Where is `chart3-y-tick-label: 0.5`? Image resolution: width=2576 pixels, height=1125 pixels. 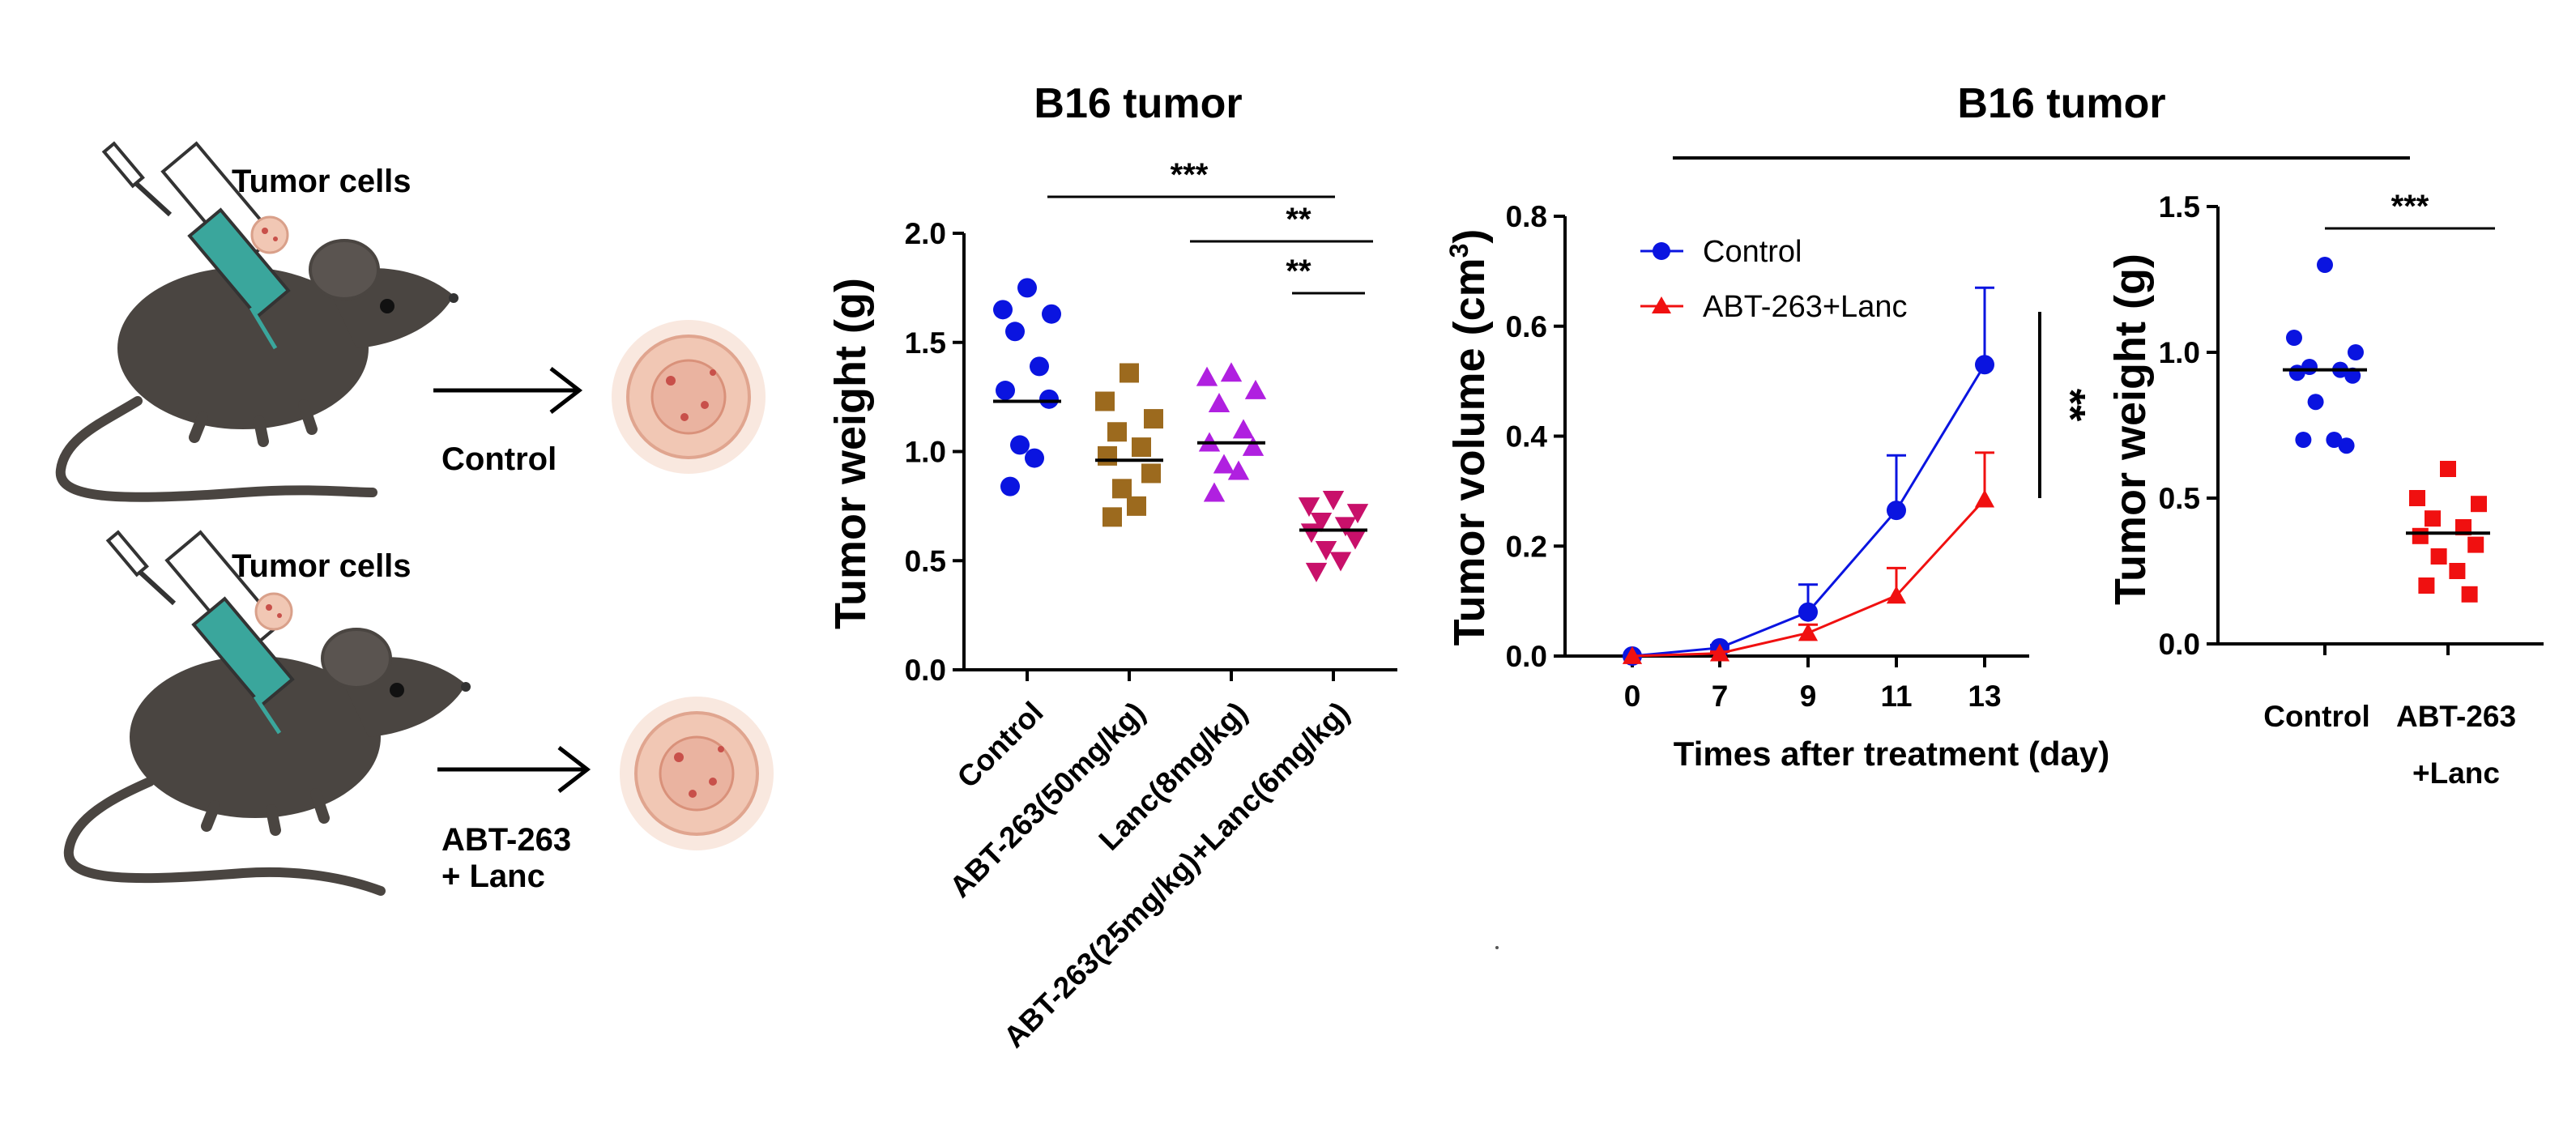 chart3-y-tick-label: 0.5 is located at coordinates (2179, 498).